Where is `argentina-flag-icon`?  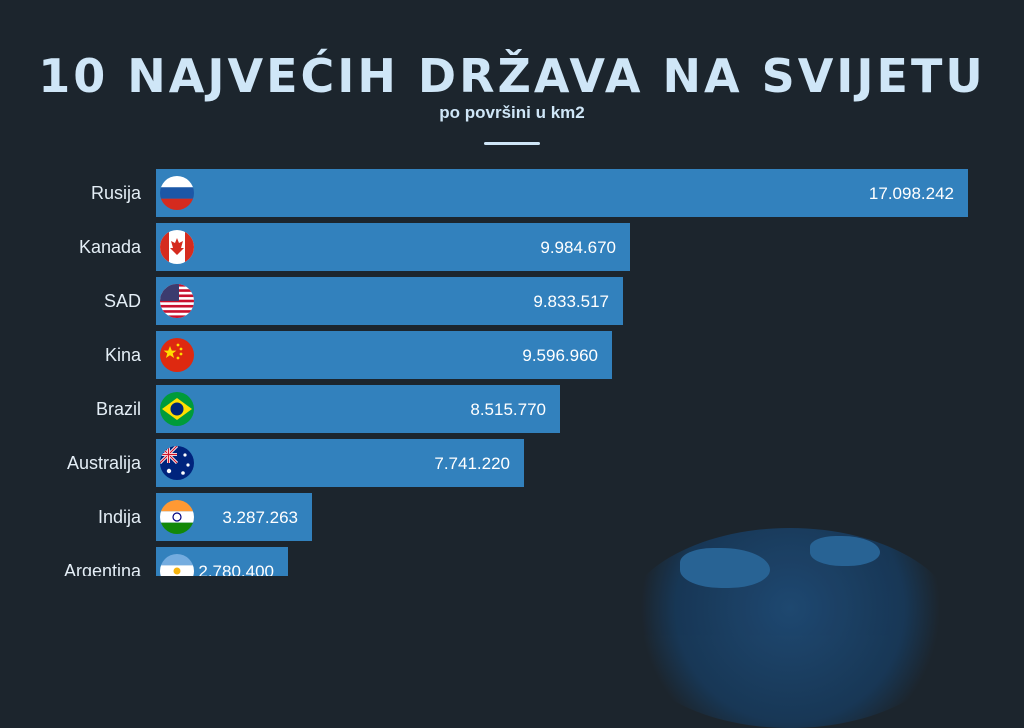 argentina-flag-icon is located at coordinates (177, 565).